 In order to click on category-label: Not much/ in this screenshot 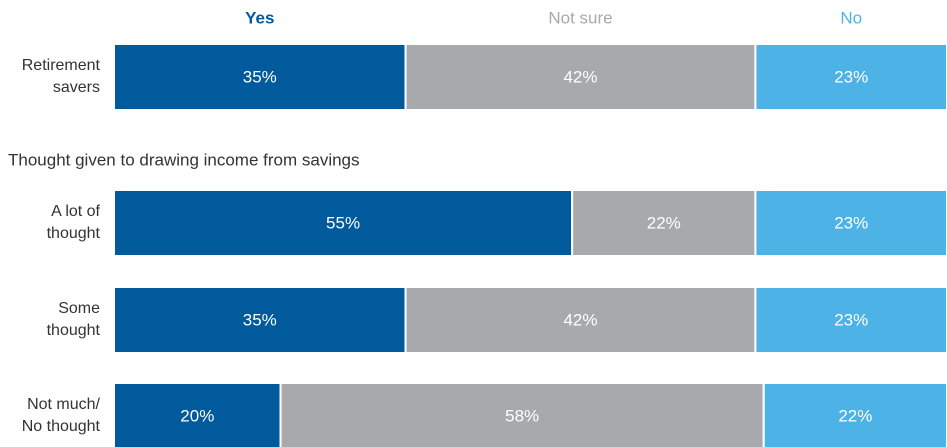, I will do `click(63, 404)`.